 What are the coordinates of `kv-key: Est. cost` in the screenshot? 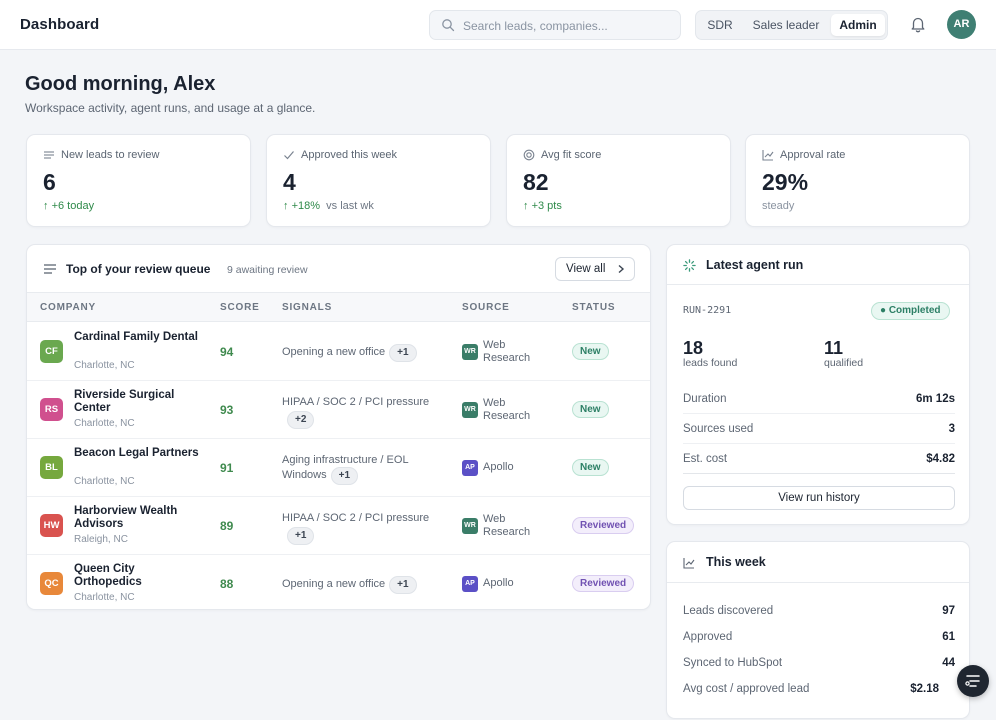 It's located at (705, 459).